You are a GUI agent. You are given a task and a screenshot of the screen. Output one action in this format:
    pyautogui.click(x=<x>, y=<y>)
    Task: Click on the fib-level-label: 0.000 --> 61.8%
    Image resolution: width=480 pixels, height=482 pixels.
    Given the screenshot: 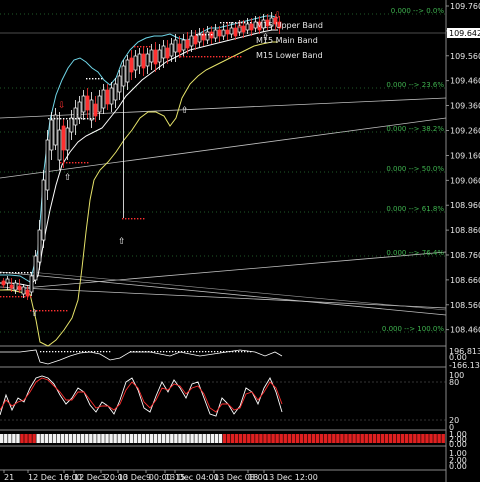 What is the action you would take?
    pyautogui.click(x=415, y=209)
    